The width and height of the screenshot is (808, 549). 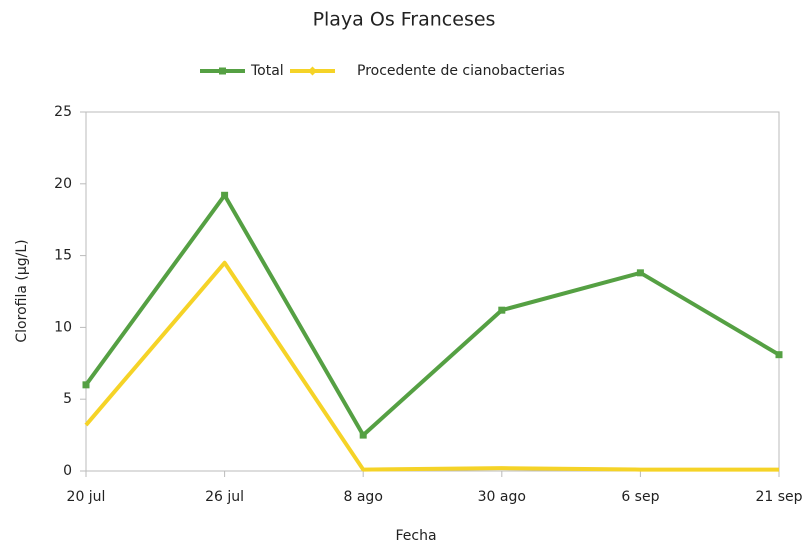 I want to click on x-tick-label: 30 ago, so click(x=502, y=497).